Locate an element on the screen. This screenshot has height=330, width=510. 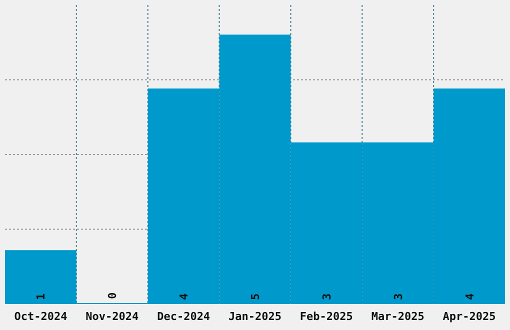
x-tick-label: Dec-2024 is located at coordinates (183, 316).